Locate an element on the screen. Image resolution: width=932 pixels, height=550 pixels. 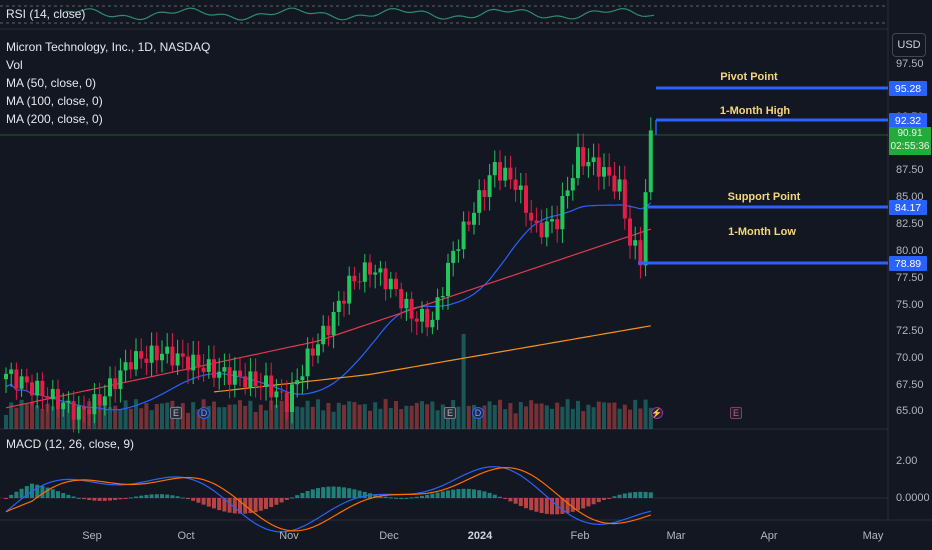
time-tick-label: May is located at coordinates (873, 536).